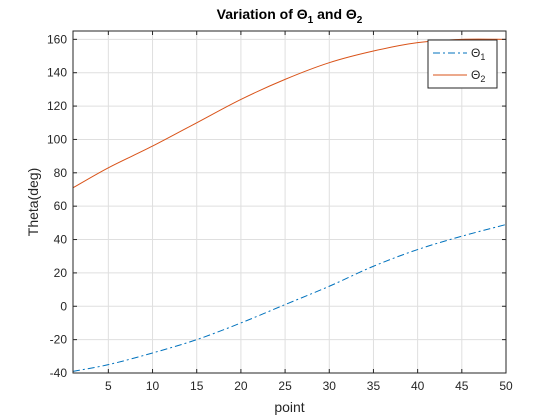 This screenshot has height=420, width=560. Describe the element at coordinates (302, 14) in the screenshot. I see `title-symbol-1: Θ` at that location.